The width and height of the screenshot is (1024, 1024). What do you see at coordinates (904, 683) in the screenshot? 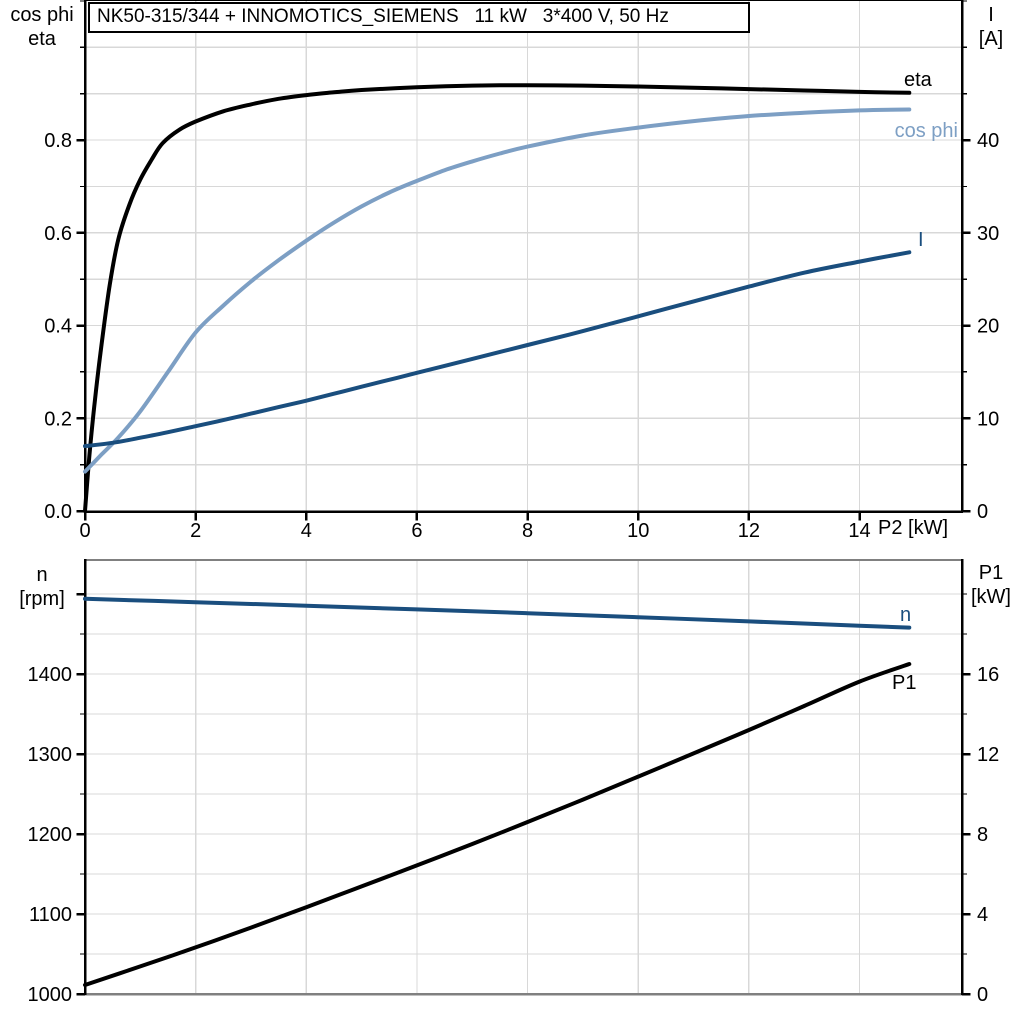
I see `P1-curve-label: P1` at bounding box center [904, 683].